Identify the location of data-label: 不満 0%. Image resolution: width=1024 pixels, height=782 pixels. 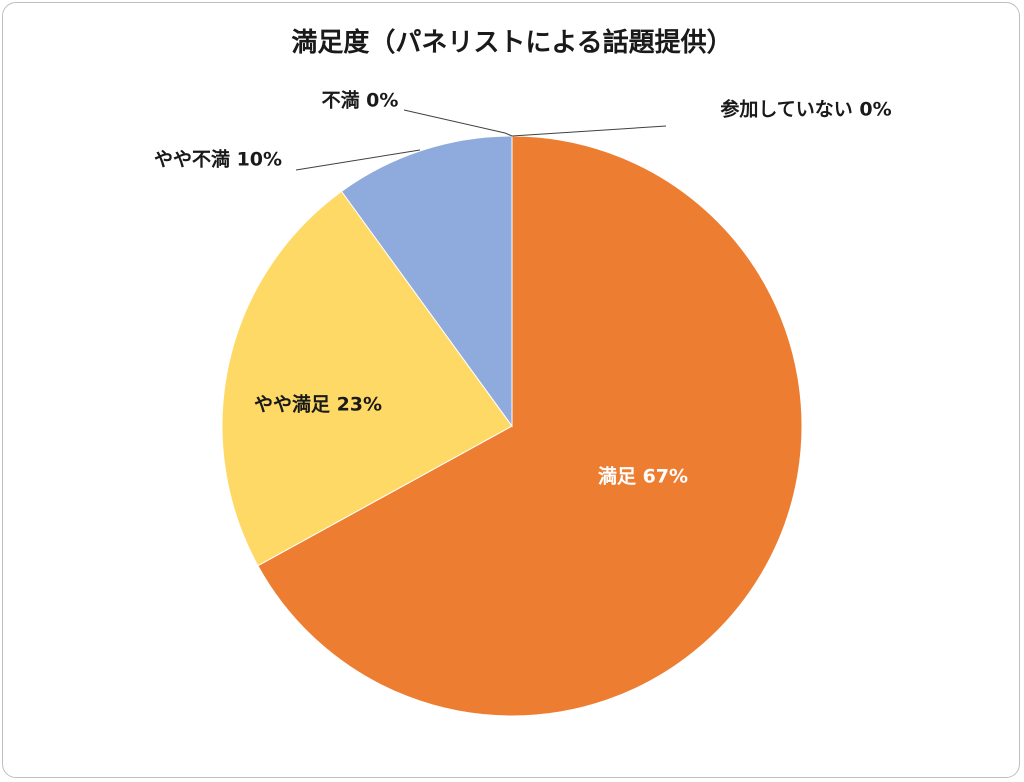
(360, 101).